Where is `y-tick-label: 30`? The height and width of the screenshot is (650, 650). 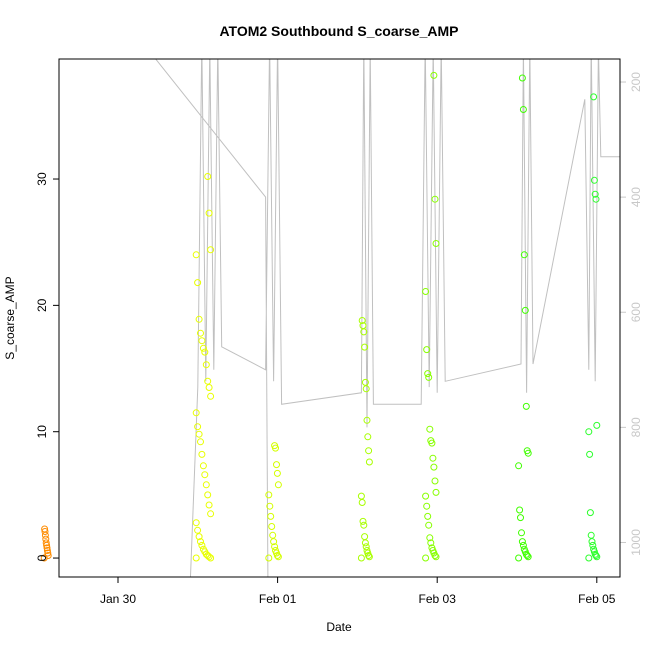
y-tick-label: 30 is located at coordinates (42, 179).